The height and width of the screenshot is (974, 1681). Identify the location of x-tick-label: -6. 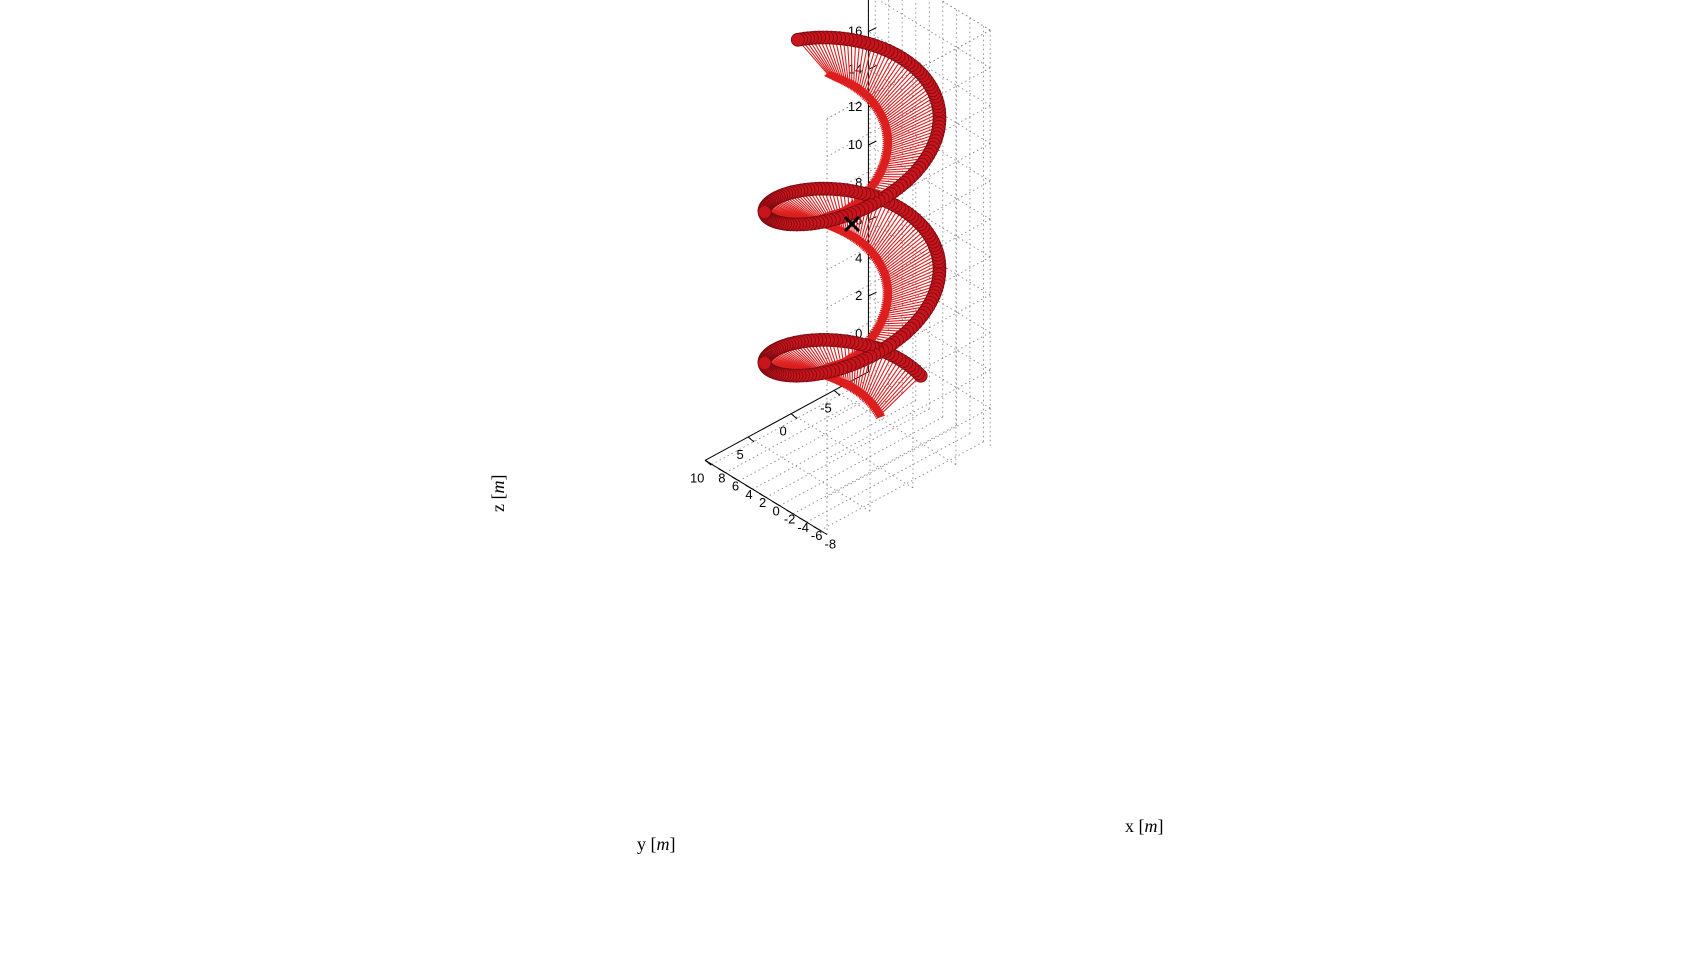
(817, 535).